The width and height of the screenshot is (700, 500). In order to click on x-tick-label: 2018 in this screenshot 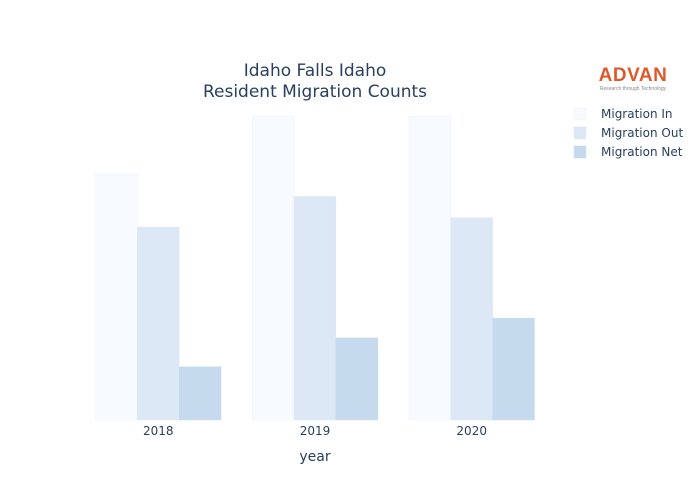, I will do `click(158, 431)`.